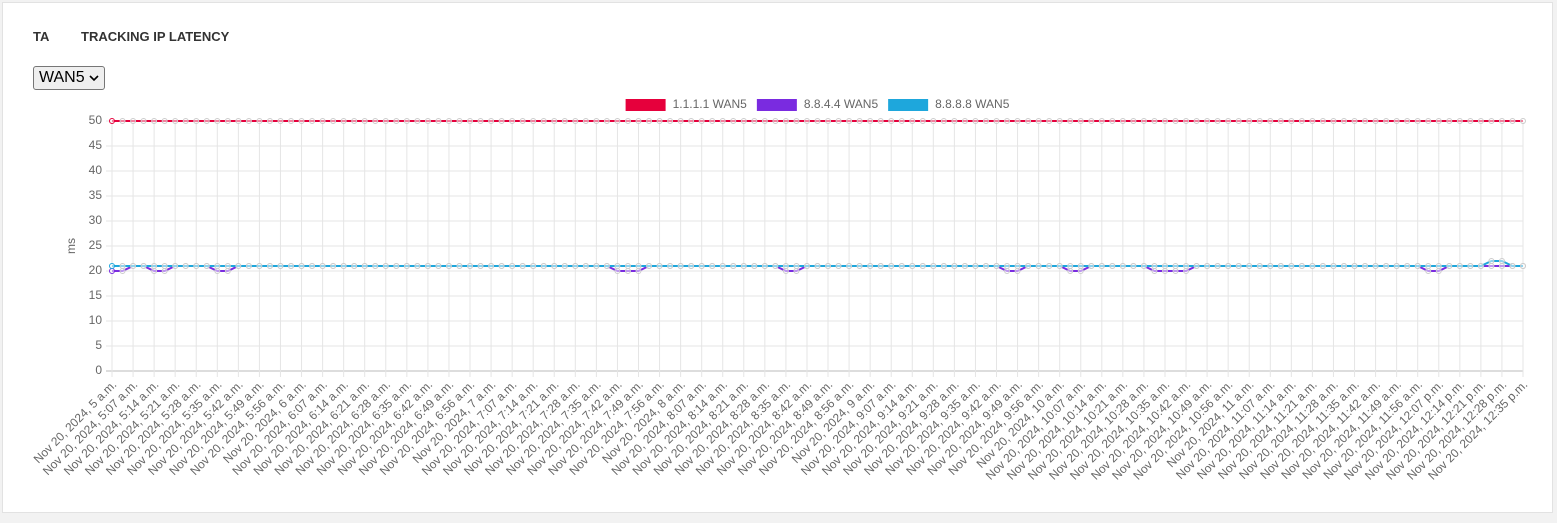 The width and height of the screenshot is (1557, 523). Describe the element at coordinates (96, 245) in the screenshot. I see `y-tick-label: 25` at that location.